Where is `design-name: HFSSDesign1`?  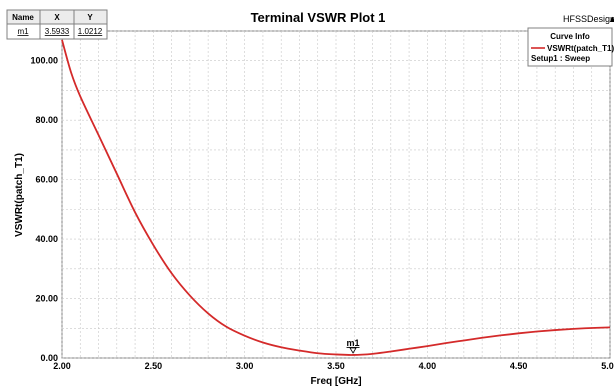 design-name: HFSSDesign1 is located at coordinates (588, 19).